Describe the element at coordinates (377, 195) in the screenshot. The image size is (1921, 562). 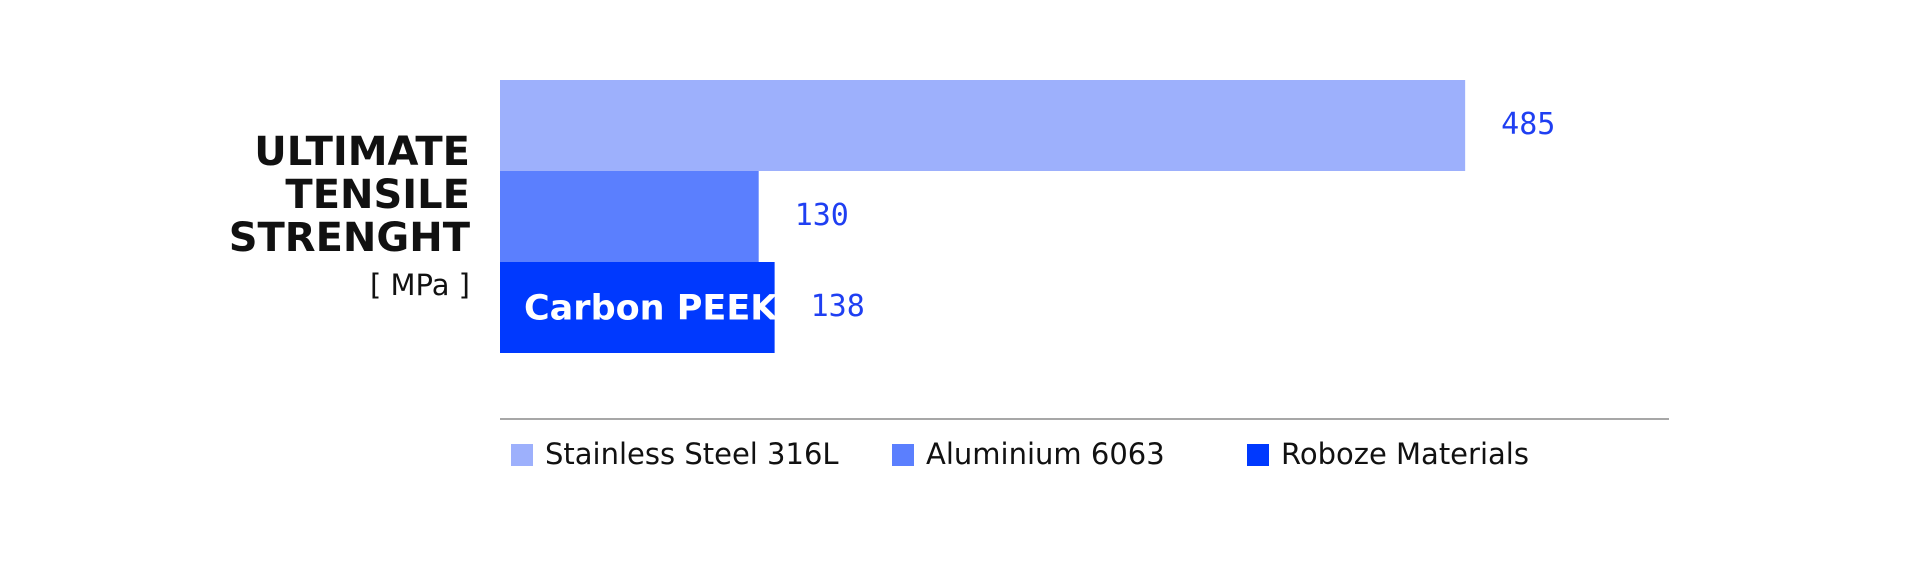
I see `chart-title: TENSILE` at that location.